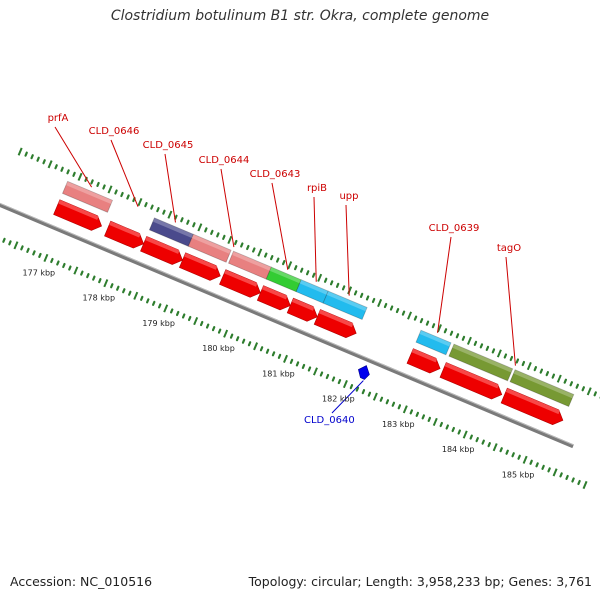  I want to click on scale-label: 179 kbp, so click(158, 323).